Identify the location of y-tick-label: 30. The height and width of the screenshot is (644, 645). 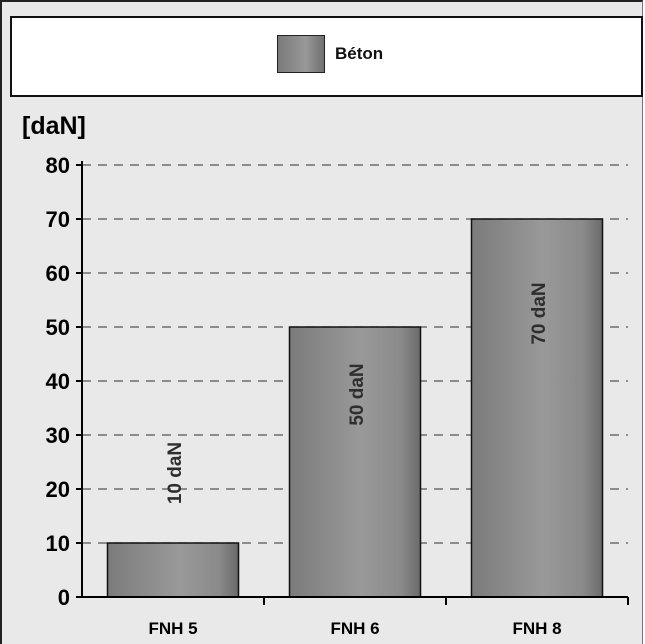
(58, 435).